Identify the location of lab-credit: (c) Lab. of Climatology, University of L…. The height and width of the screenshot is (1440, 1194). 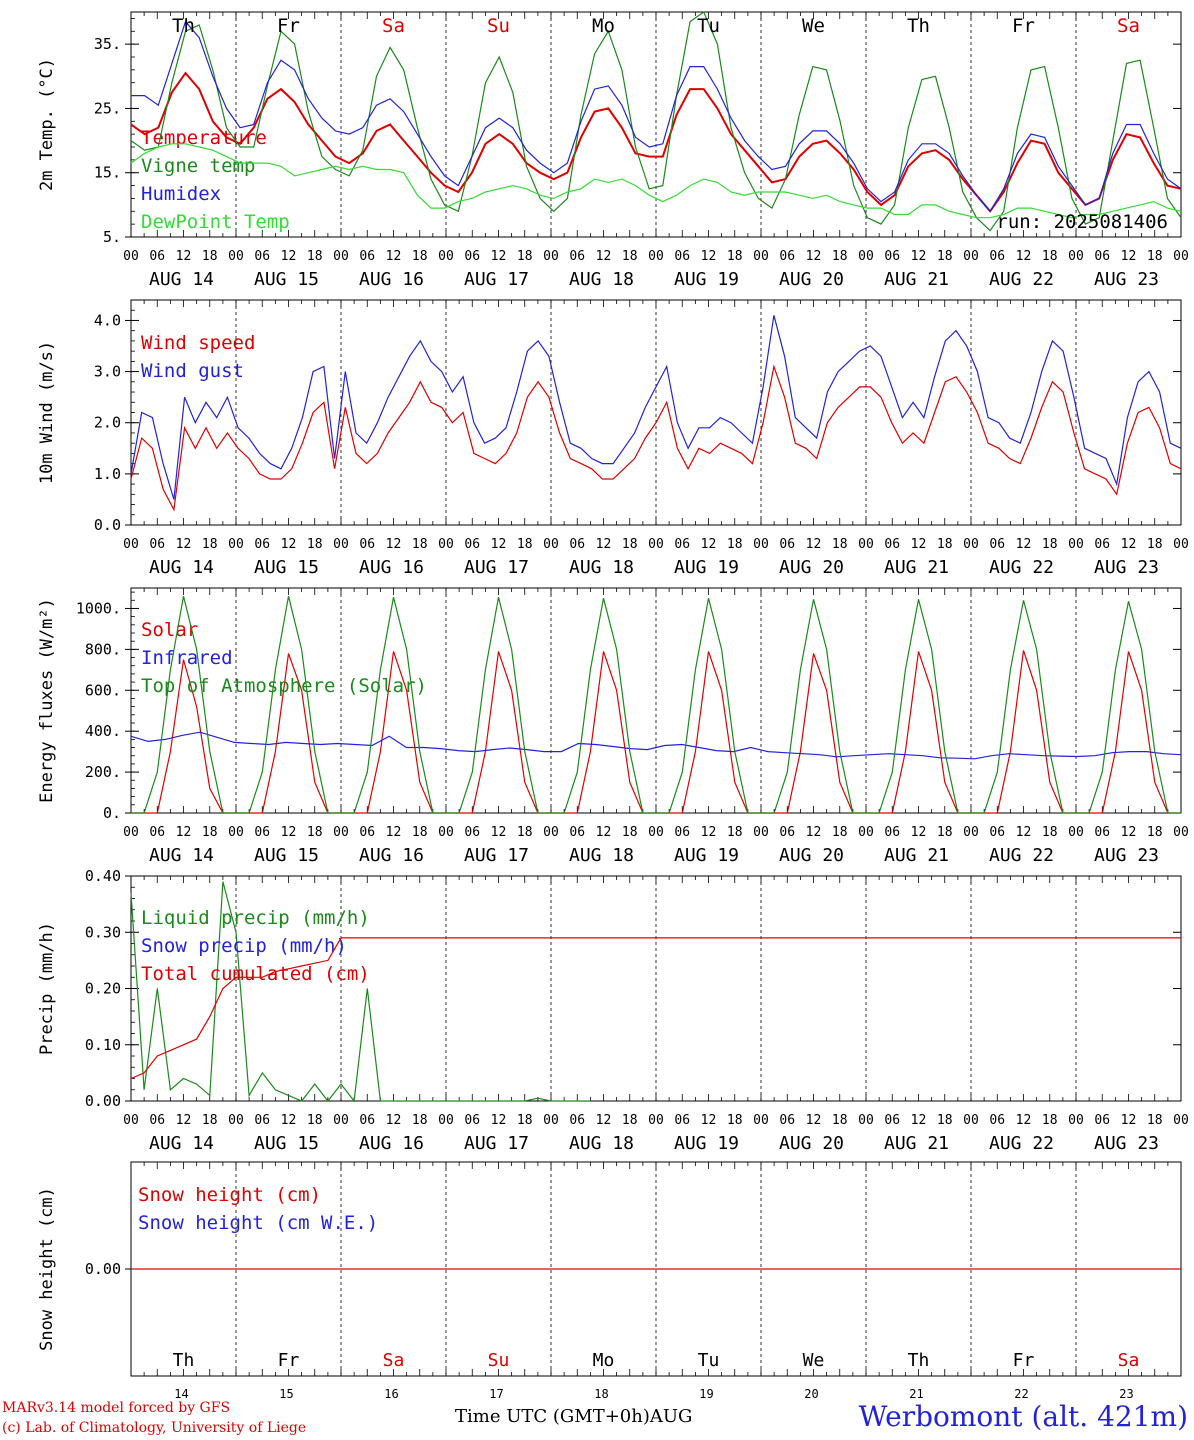
(154, 1428).